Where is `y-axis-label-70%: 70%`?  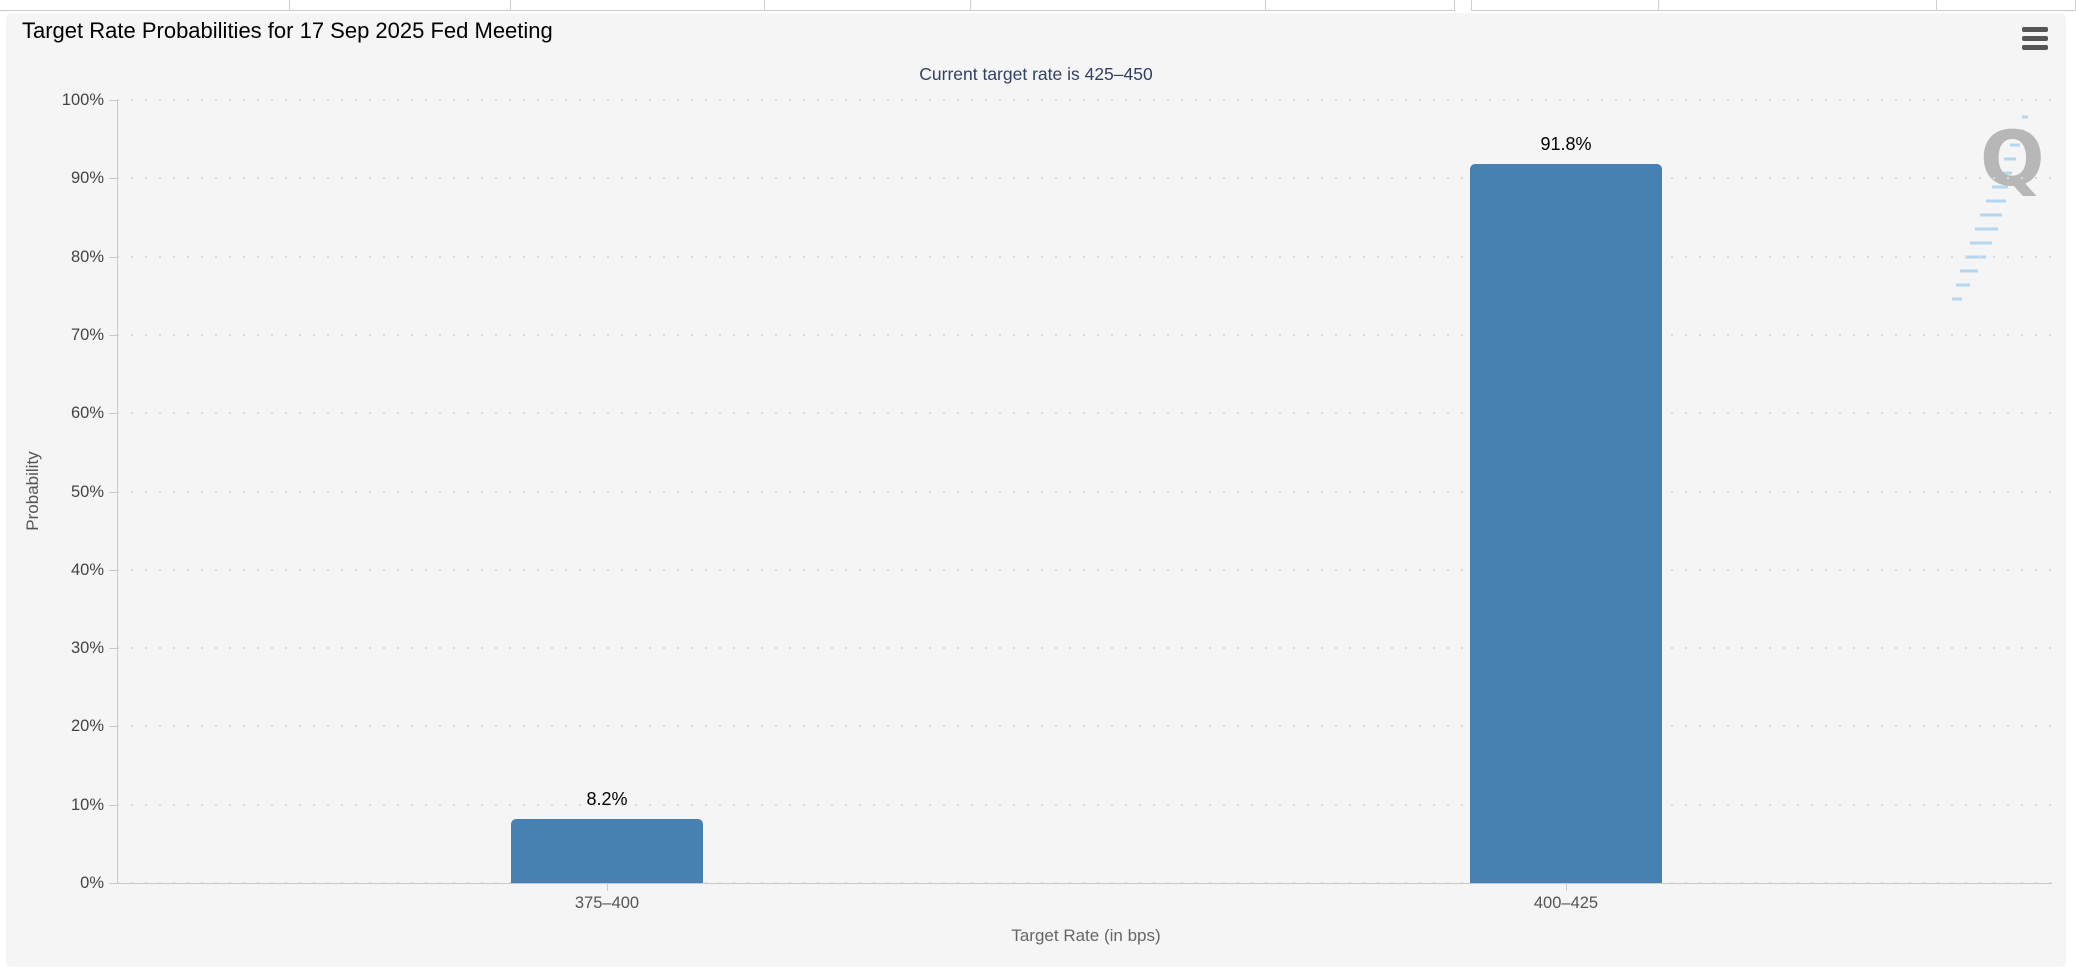 y-axis-label-70%: 70% is located at coordinates (87, 334).